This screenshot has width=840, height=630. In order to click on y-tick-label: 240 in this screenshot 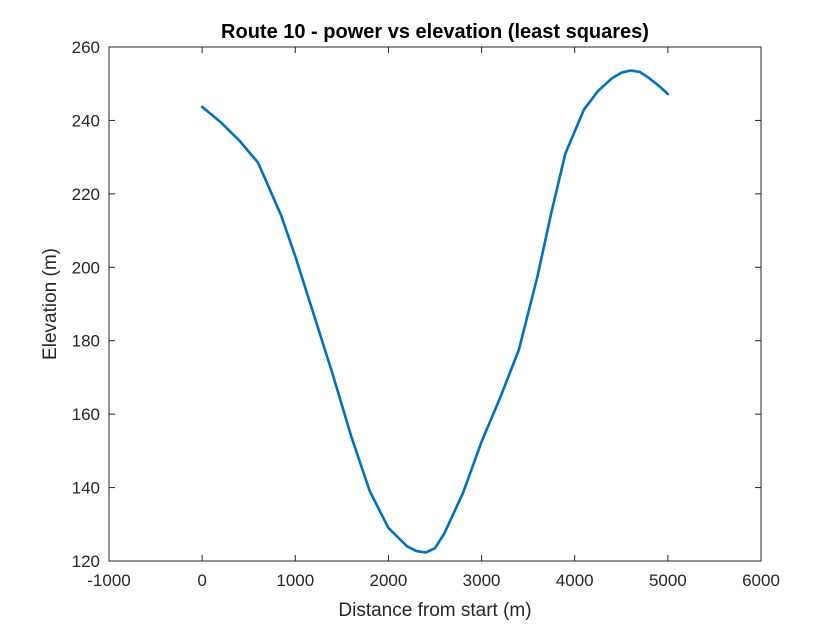, I will do `click(86, 120)`.